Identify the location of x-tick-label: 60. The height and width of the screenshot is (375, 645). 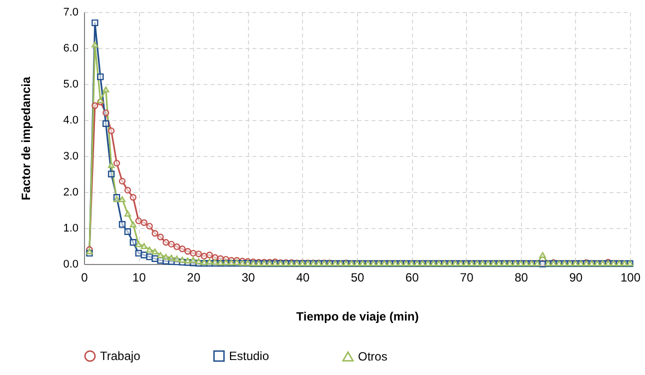
(412, 277).